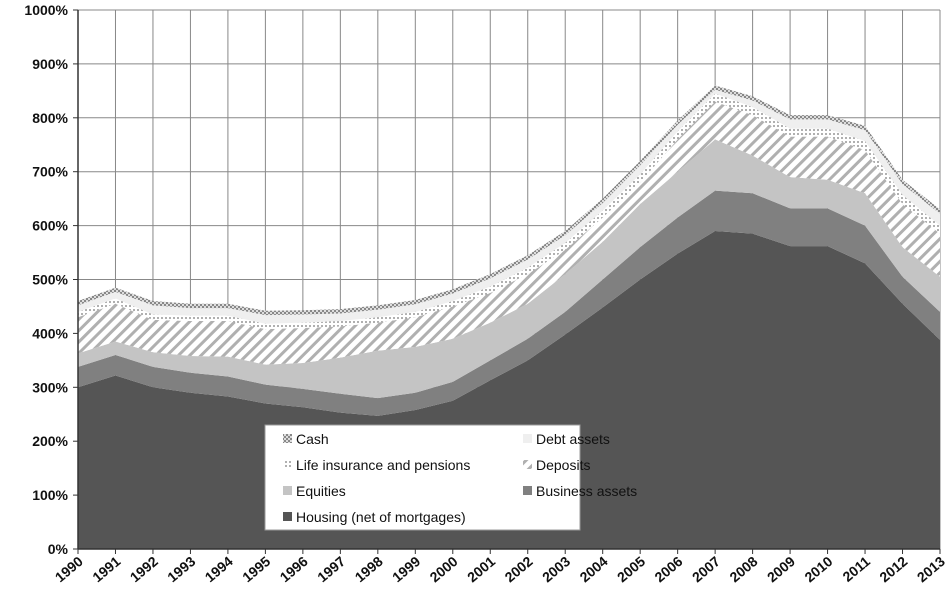 This screenshot has width=945, height=608. Describe the element at coordinates (556, 569) in the screenshot. I see `x-tick-label: 2003` at that location.